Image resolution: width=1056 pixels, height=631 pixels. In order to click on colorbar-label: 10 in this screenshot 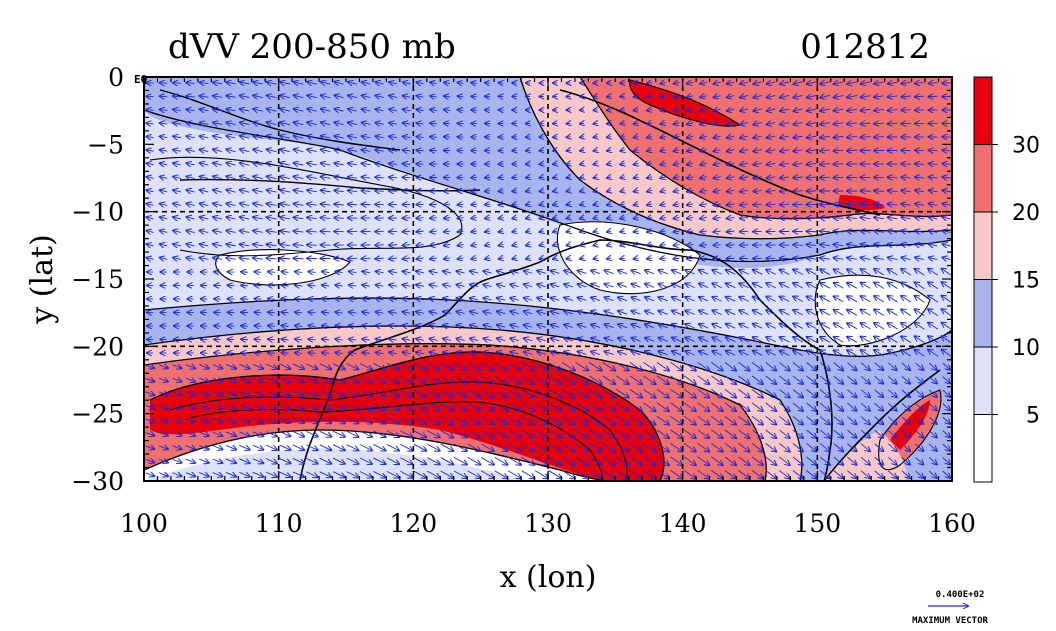, I will do `click(1026, 348)`.